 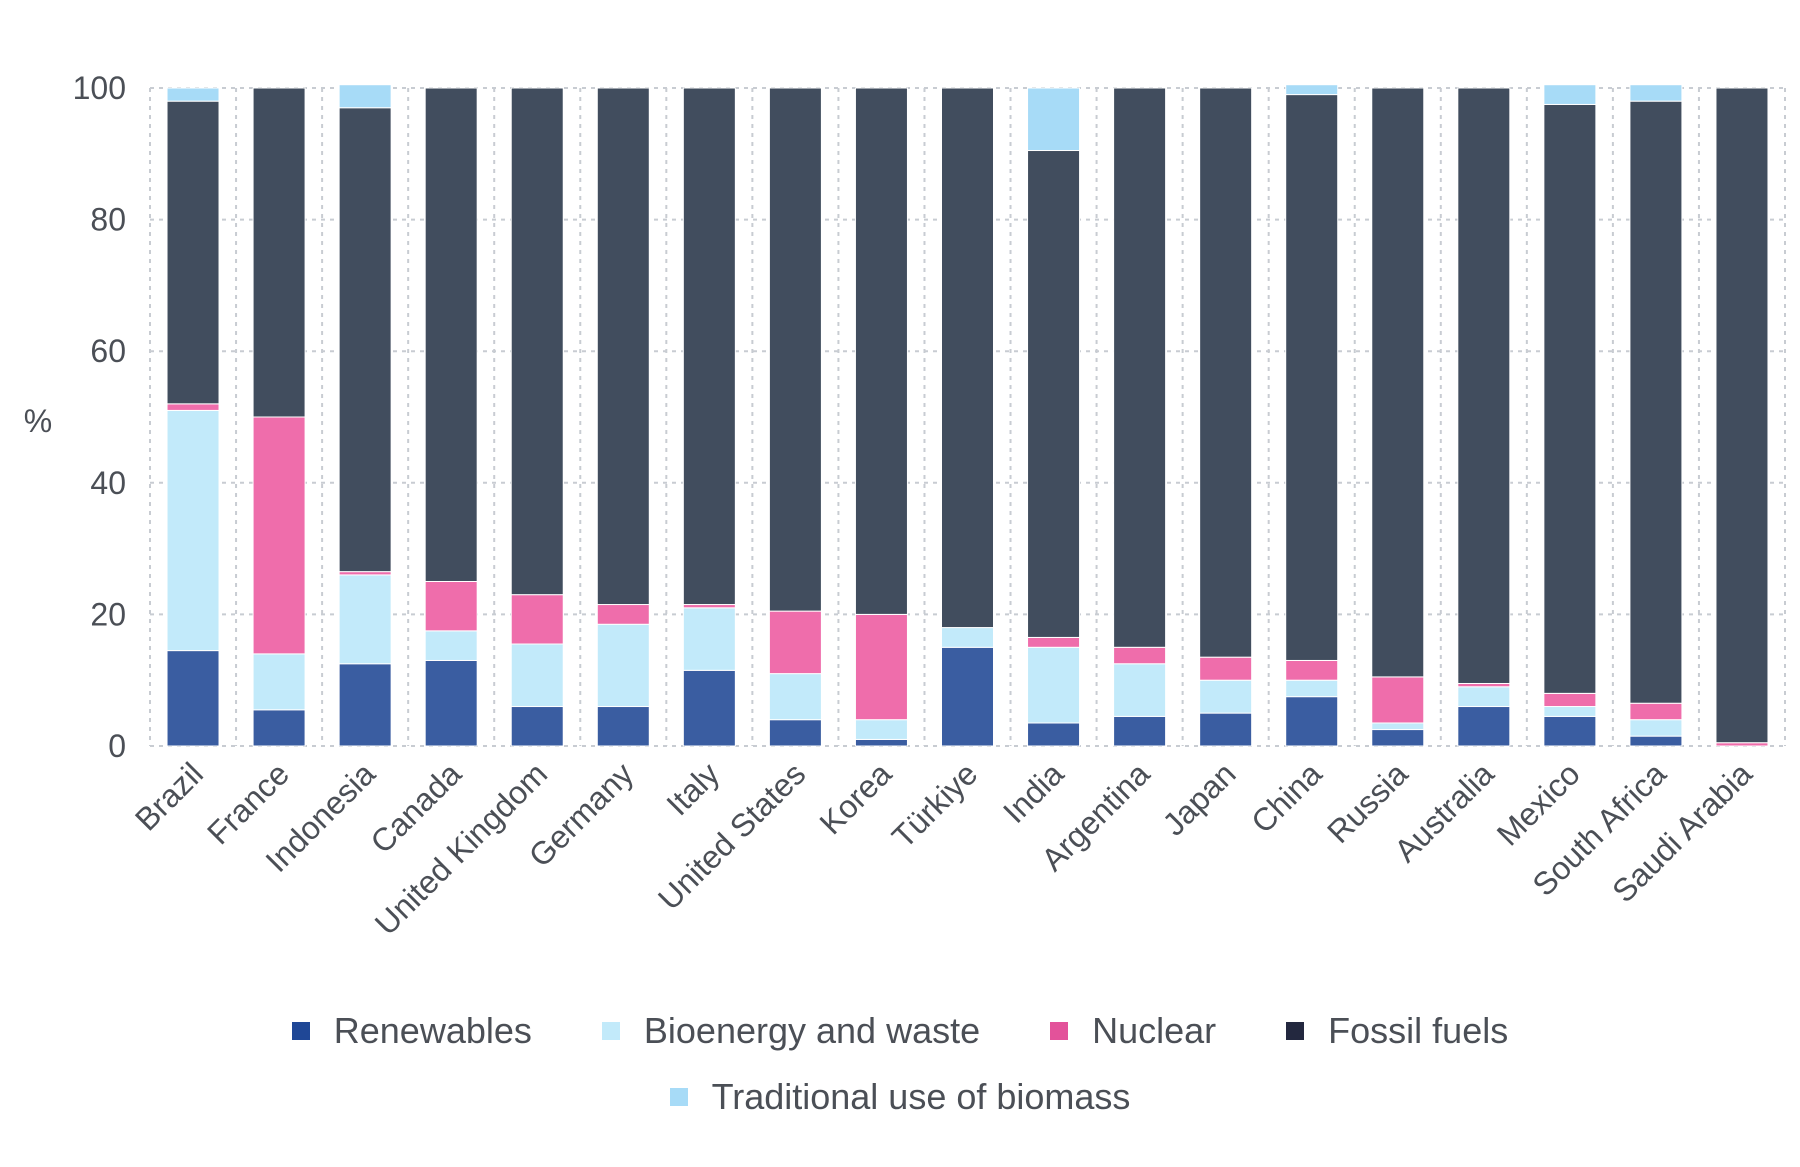 I want to click on legend-label: Fossil fuels, so click(x=1418, y=1030).